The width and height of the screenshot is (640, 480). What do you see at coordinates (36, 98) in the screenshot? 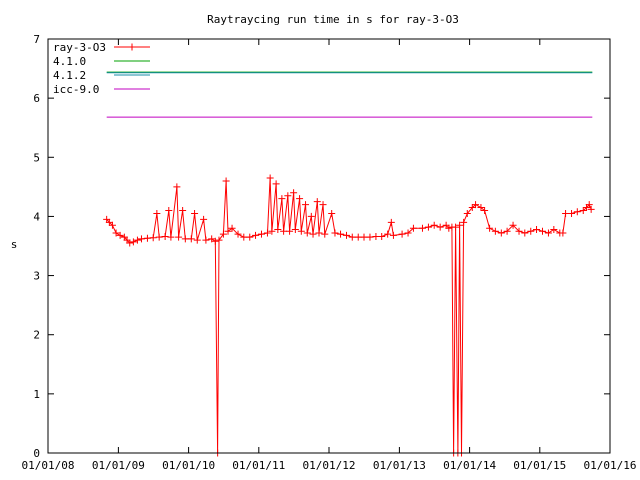
I see `y-tick-label: 6` at bounding box center [36, 98].